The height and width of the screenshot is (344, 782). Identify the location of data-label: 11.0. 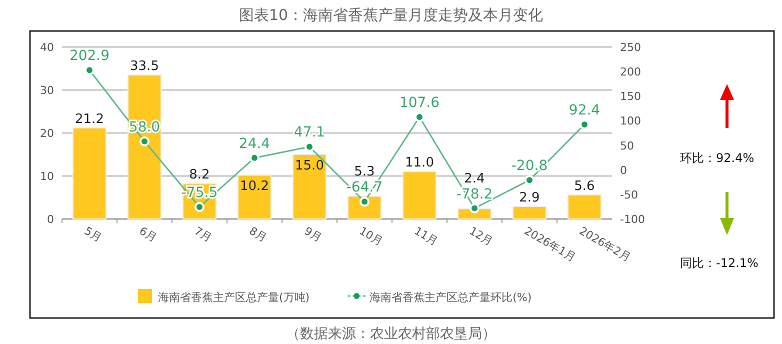
(419, 163).